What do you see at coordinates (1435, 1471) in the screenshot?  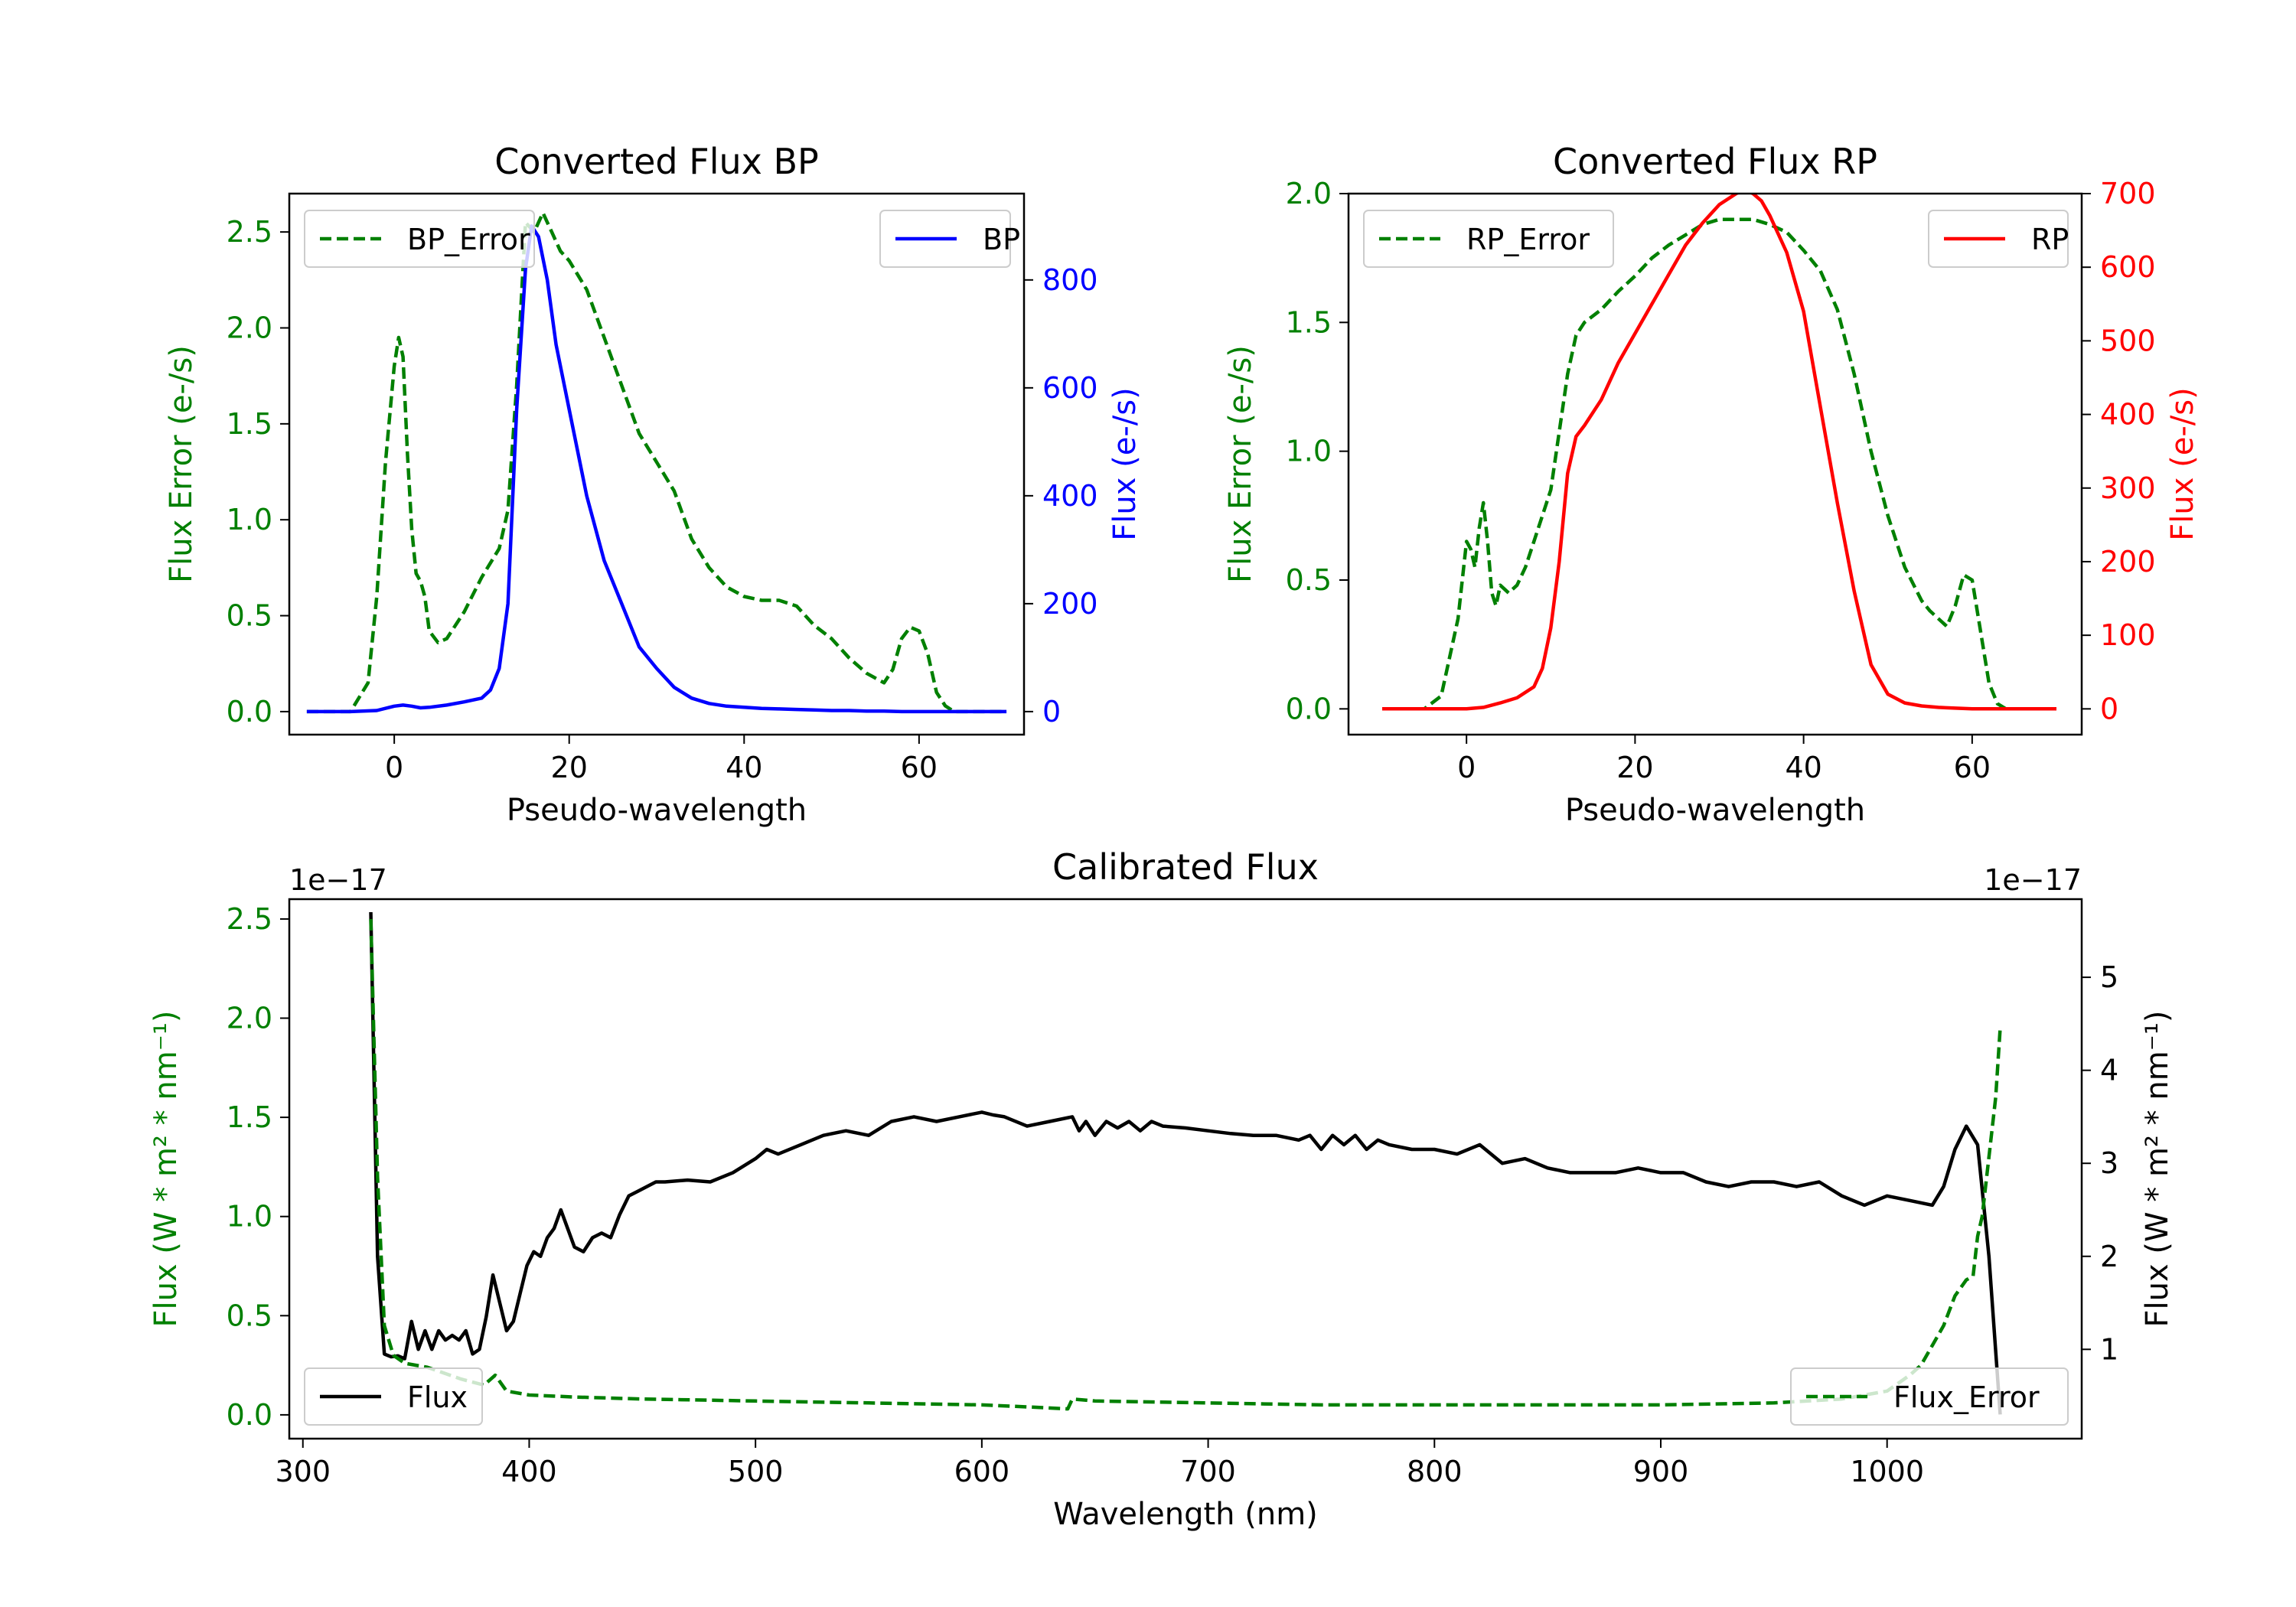 I see `x-tick-label: 800` at bounding box center [1435, 1471].